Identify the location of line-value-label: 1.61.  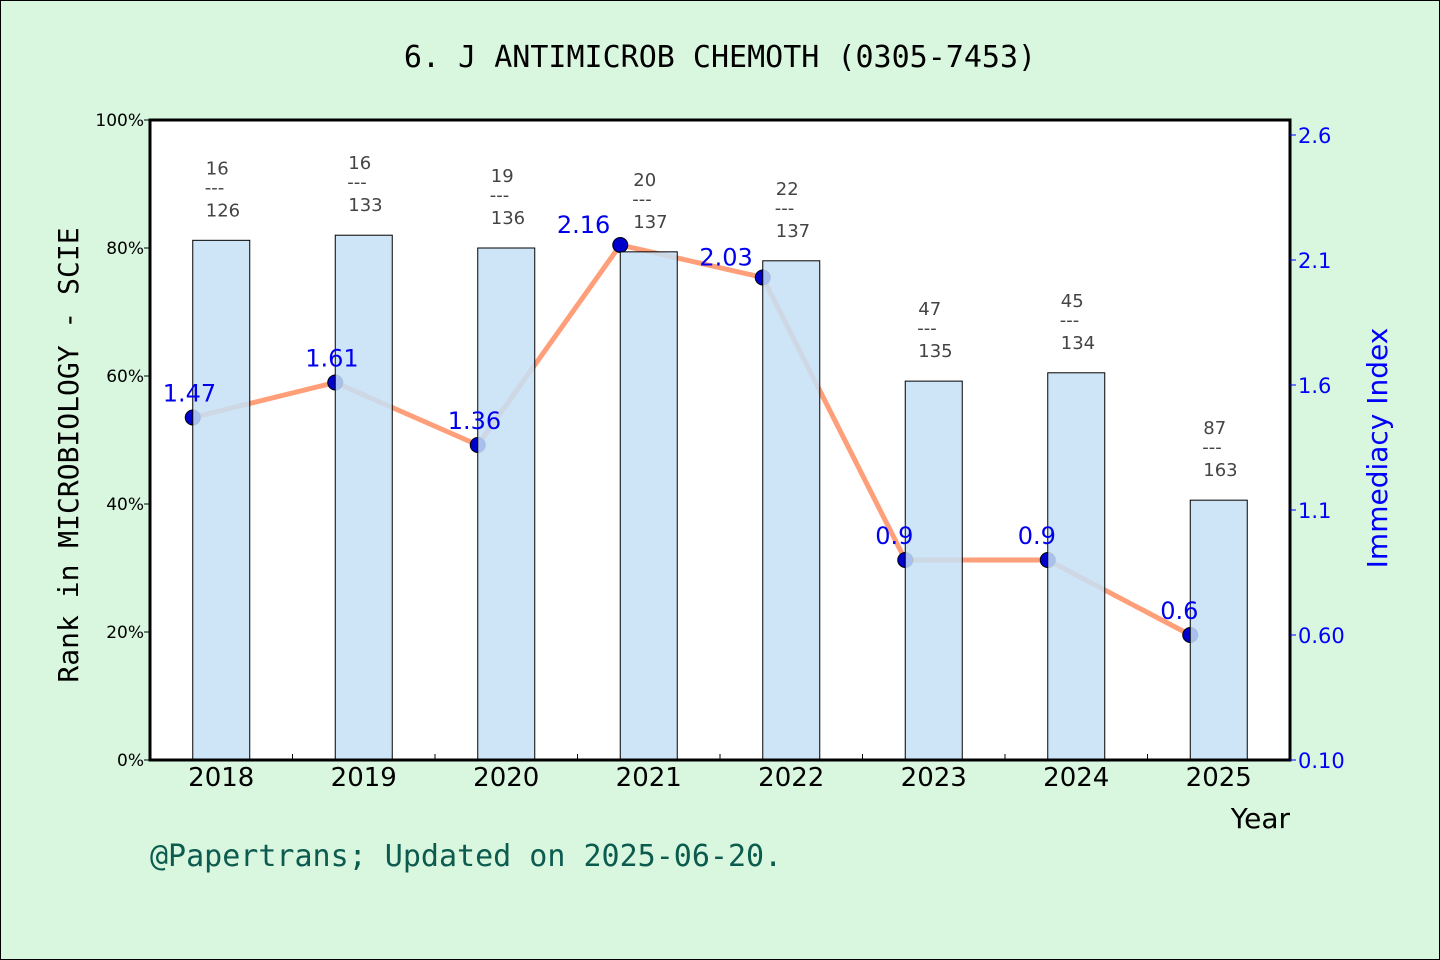
(331, 359).